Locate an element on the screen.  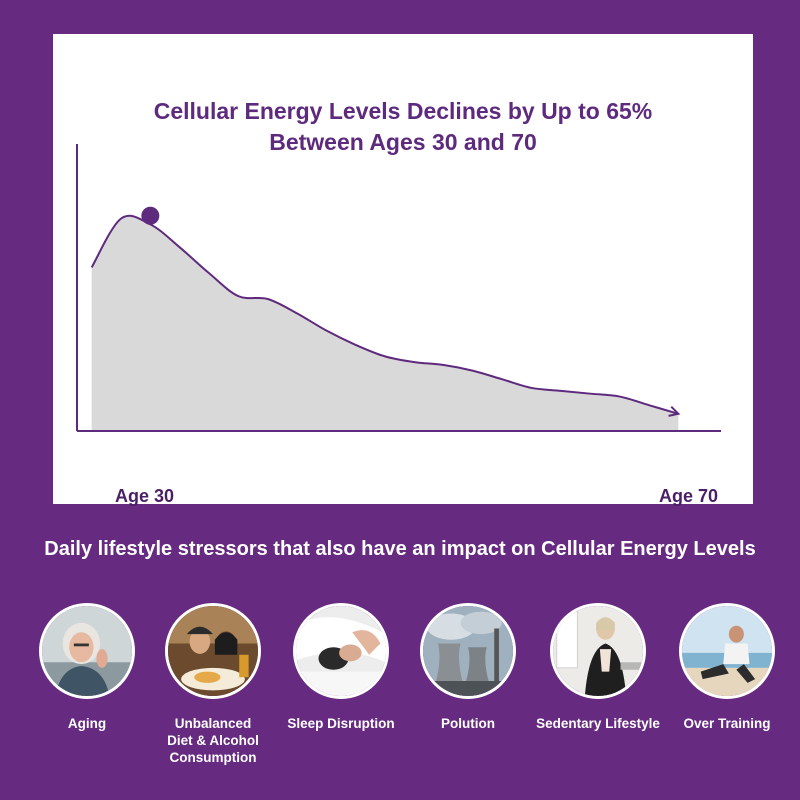
diet-alcohol-photo is located at coordinates (213, 651).